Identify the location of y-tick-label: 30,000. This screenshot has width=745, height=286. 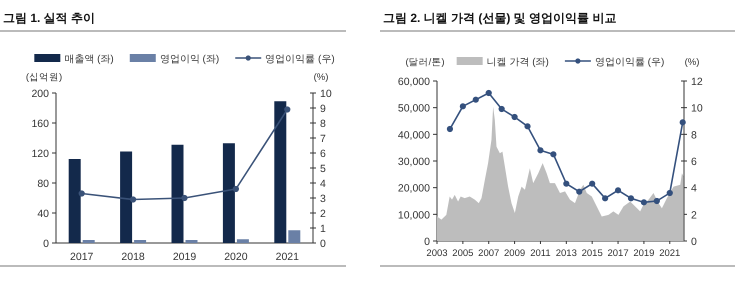
(414, 162).